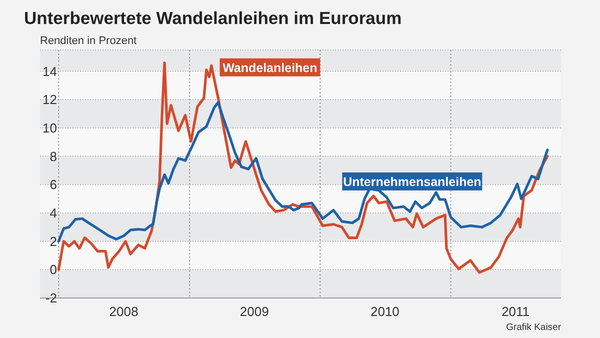  What do you see at coordinates (412, 181) in the screenshot?
I see `series-label: Unternehmensanleihen` at bounding box center [412, 181].